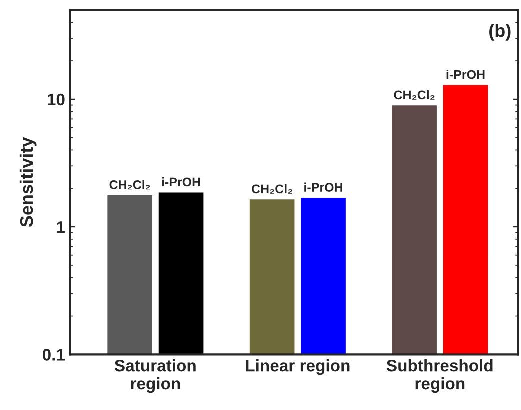  Describe the element at coordinates (61, 228) in the screenshot. I see `y-tick-label: 1` at that location.